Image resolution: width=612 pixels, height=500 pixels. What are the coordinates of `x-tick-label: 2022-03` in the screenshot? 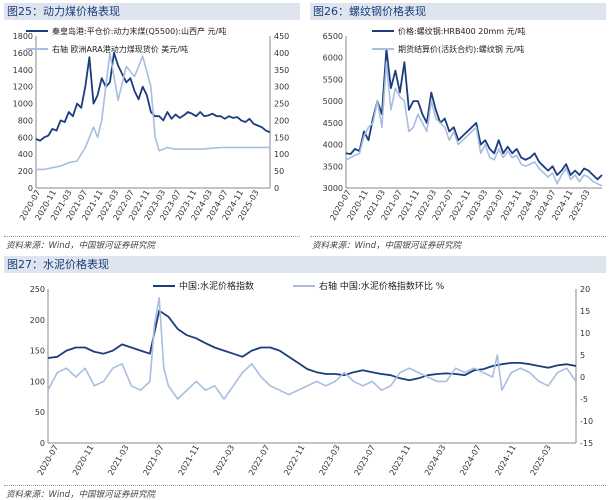 It's located at (224, 460).